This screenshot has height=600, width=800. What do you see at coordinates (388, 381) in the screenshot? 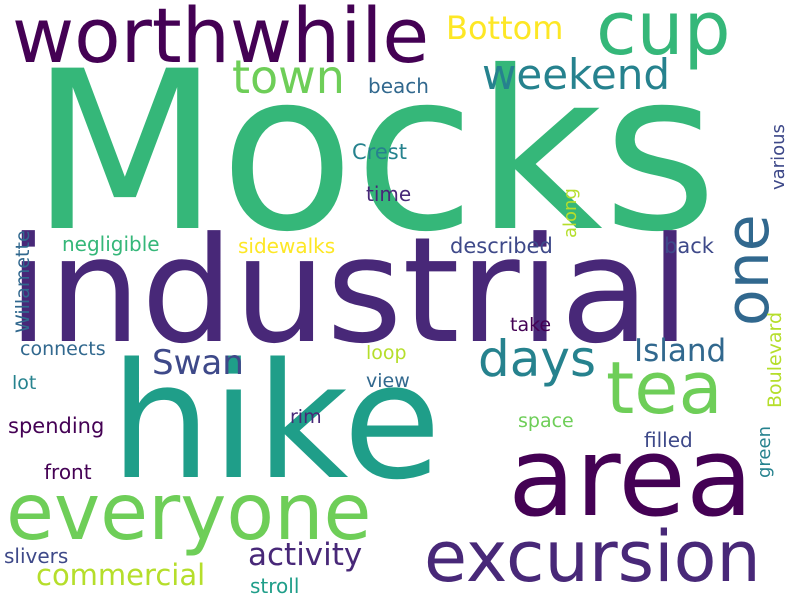
I see `word-view: view` at bounding box center [388, 381].